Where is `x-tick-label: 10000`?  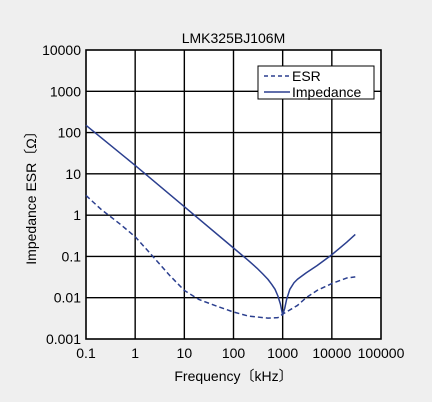
x-tick-label: 10000 is located at coordinates (331, 353).